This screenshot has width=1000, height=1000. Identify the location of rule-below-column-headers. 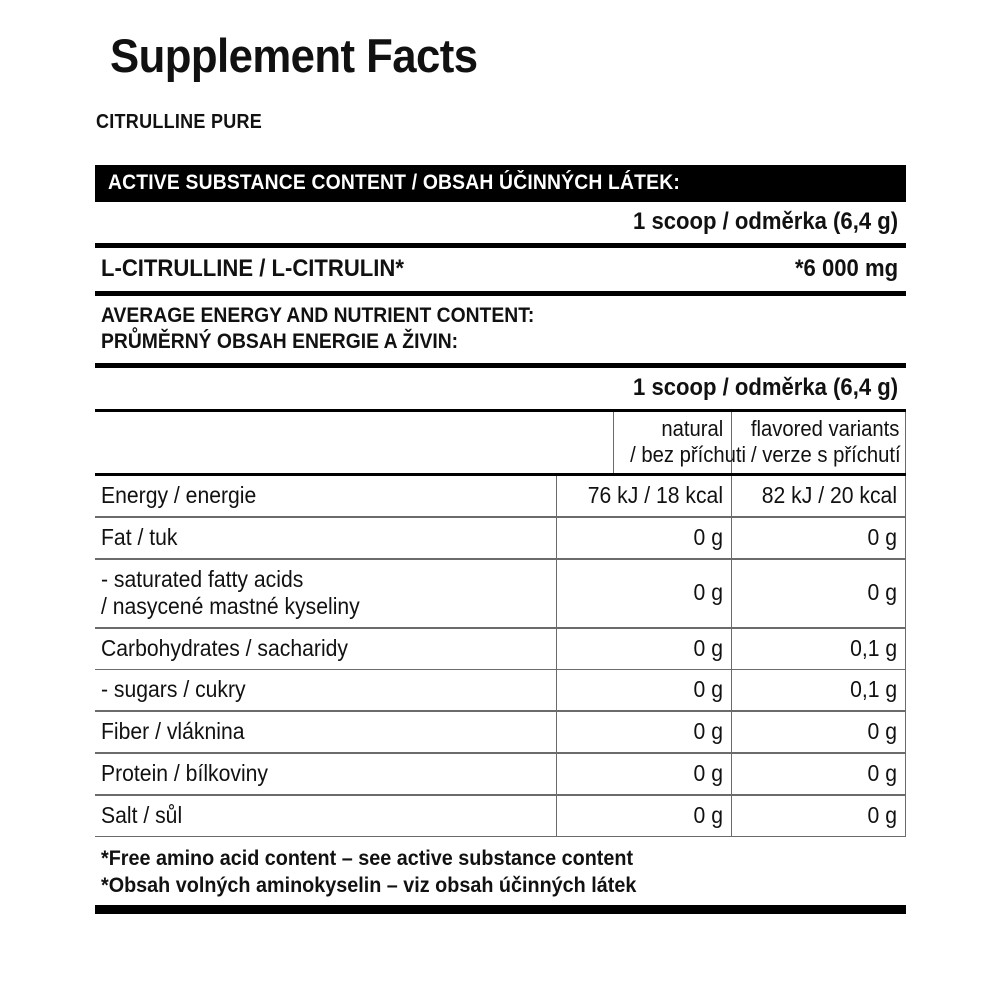
(500, 475).